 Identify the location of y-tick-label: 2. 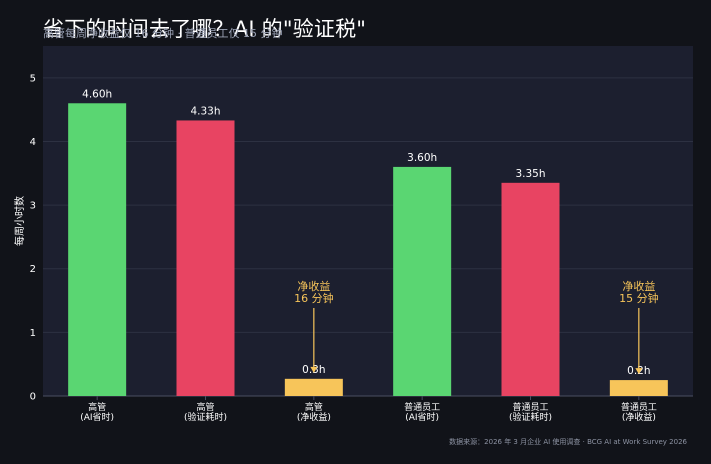
(33, 269).